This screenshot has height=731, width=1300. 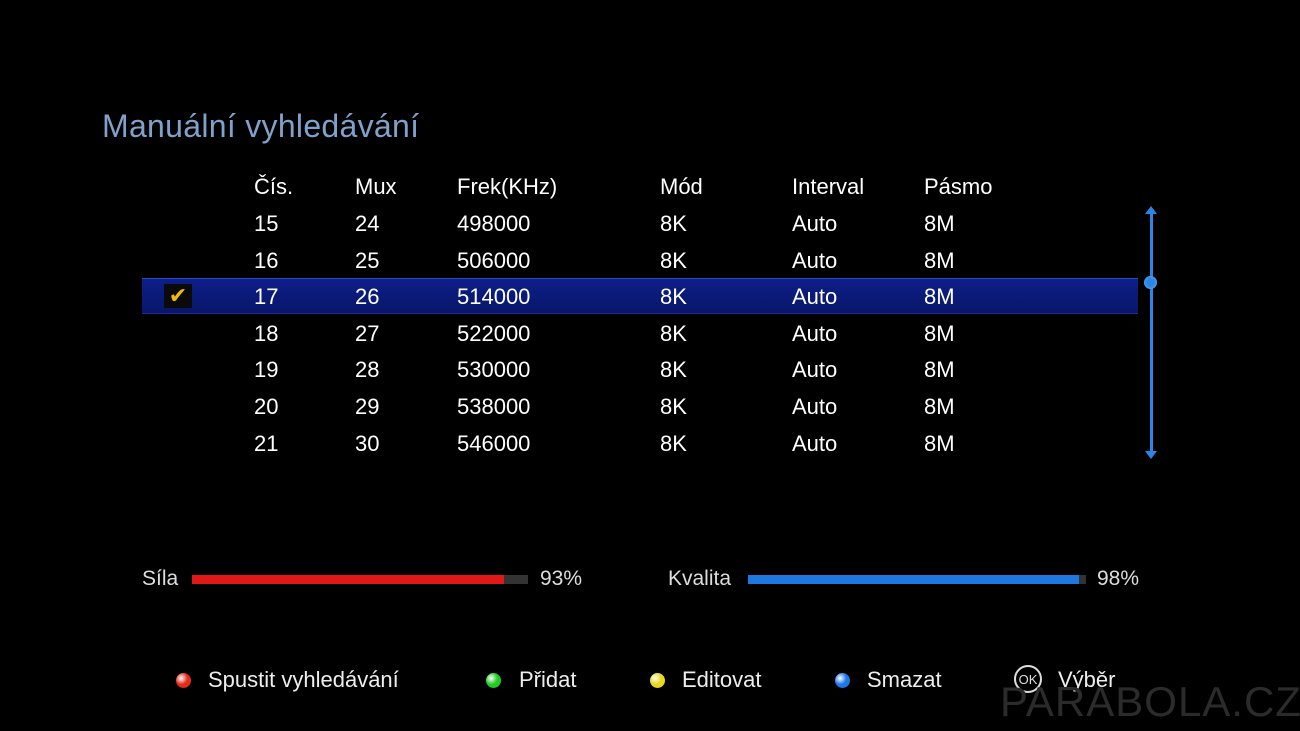 What do you see at coordinates (266, 443) in the screenshot?
I see `cell-num: 21` at bounding box center [266, 443].